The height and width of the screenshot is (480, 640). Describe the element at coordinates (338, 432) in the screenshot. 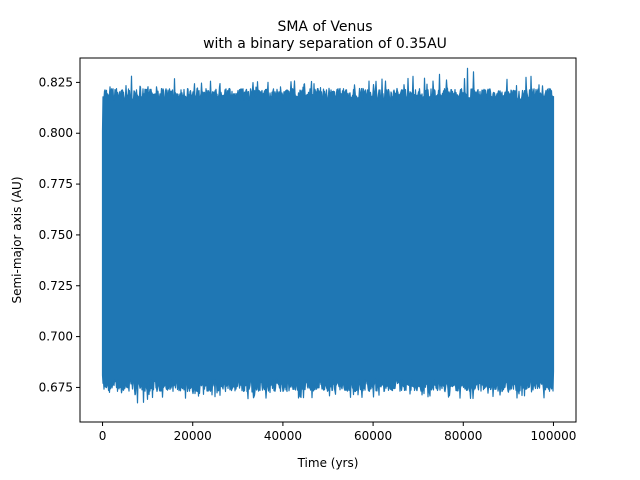

I see `x-axis: 0 20000 40000 60000 80000 100000` at that location.